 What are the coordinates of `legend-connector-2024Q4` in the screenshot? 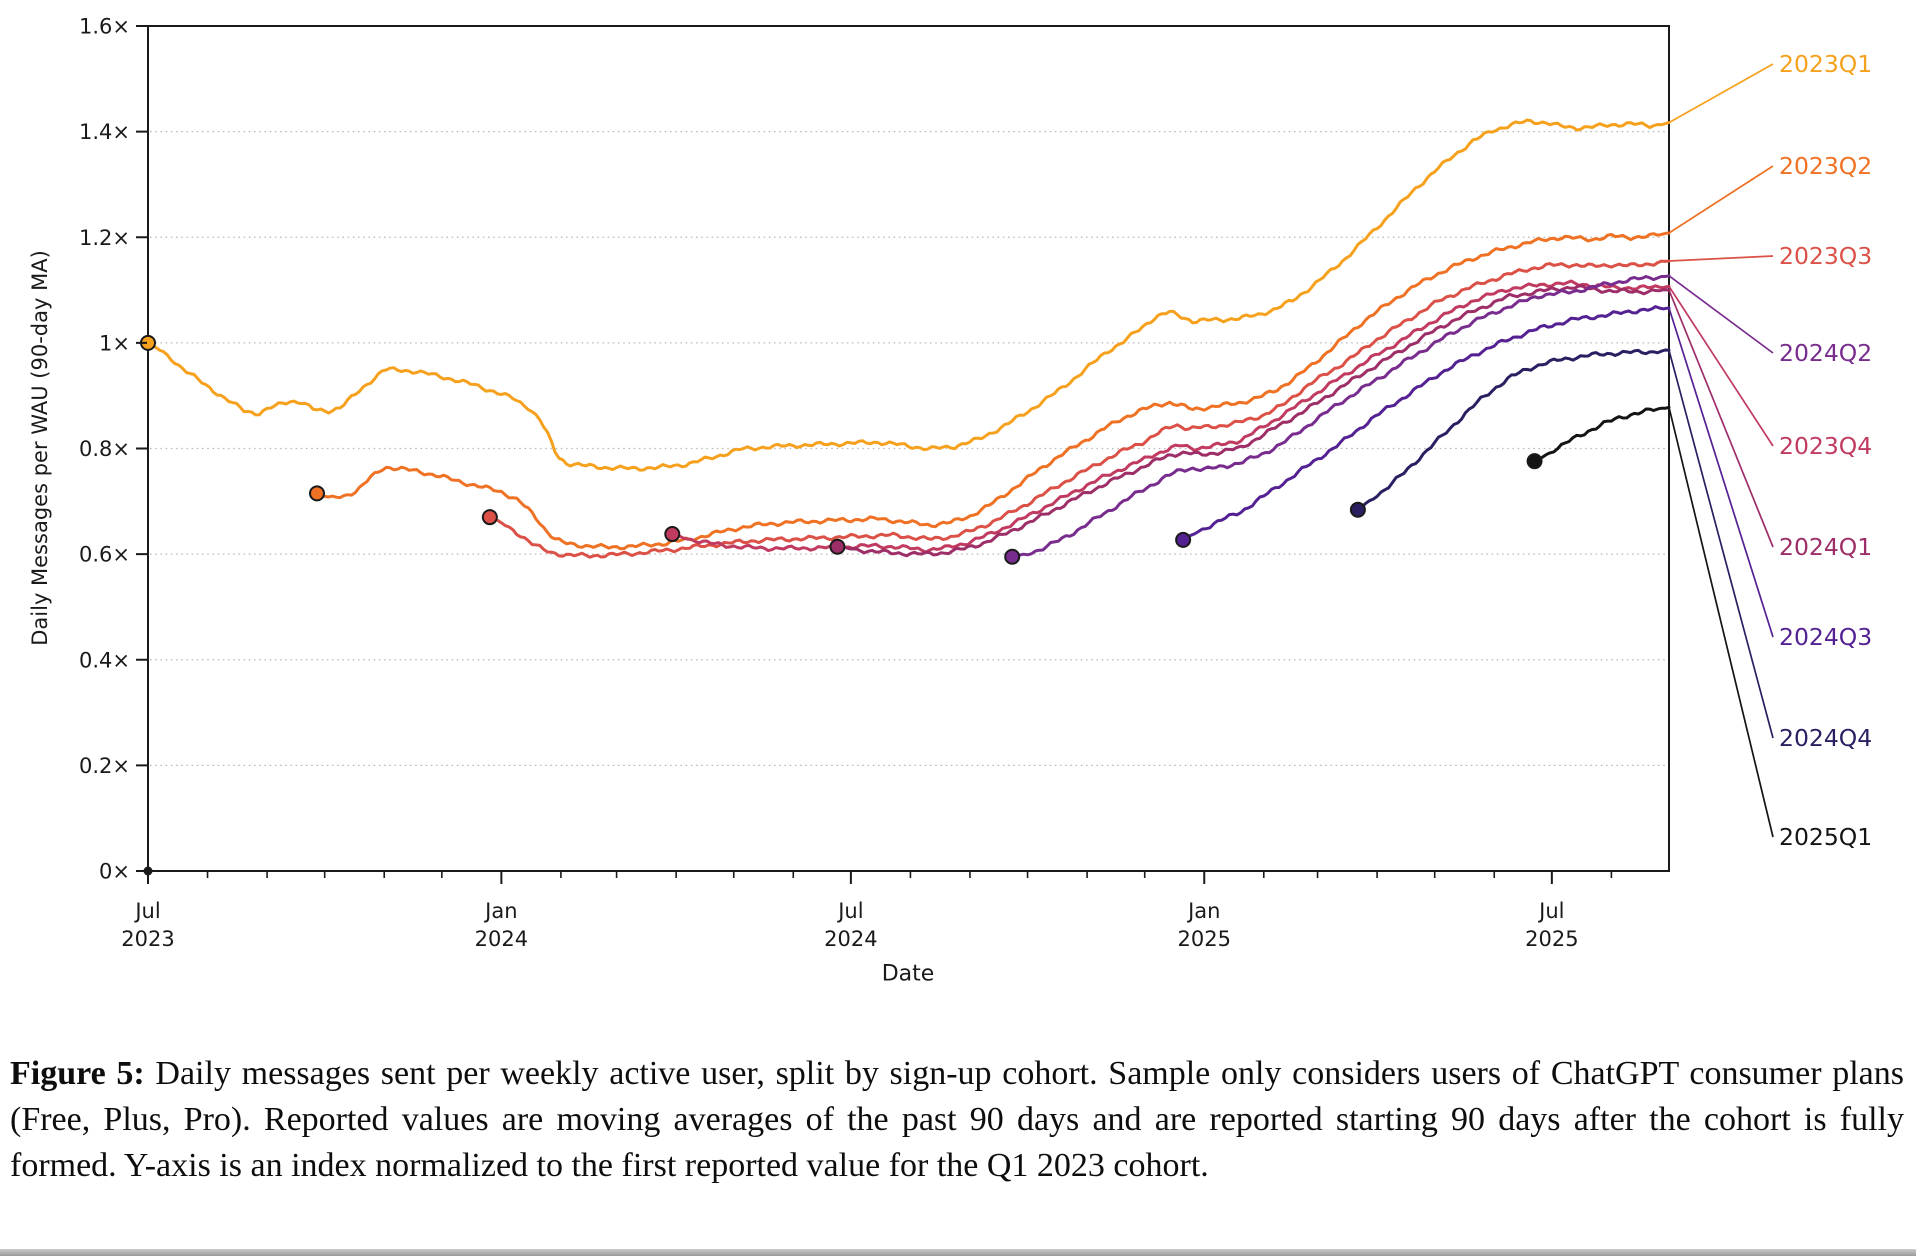 It's located at (1721, 544).